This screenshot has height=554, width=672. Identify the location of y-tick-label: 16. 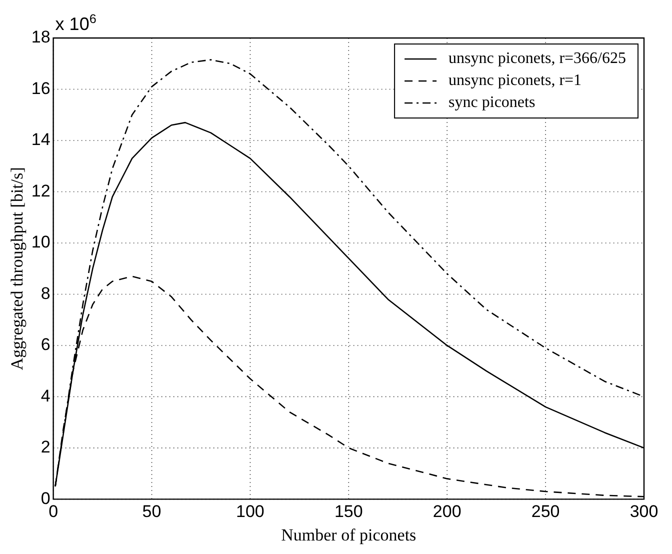
(40, 88).